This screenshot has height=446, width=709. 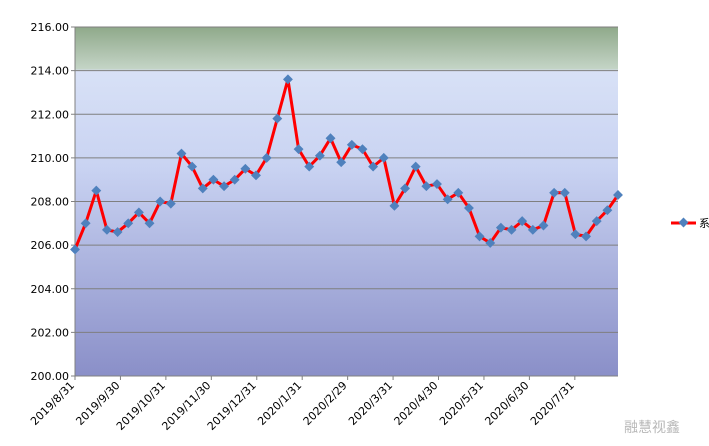 I want to click on x-tick-label: 2019/12/31, so click(x=232, y=406).